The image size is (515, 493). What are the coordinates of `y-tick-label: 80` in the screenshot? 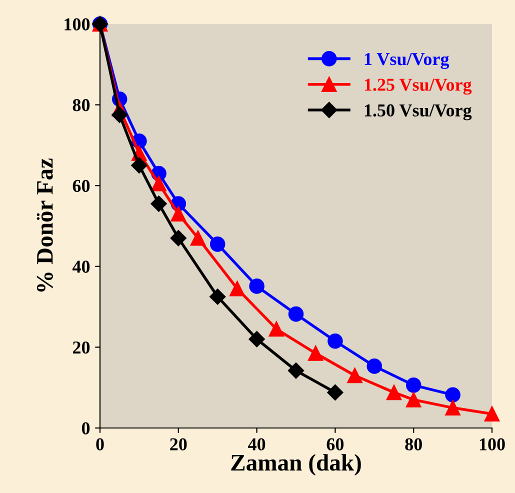 It's located at (81, 105).